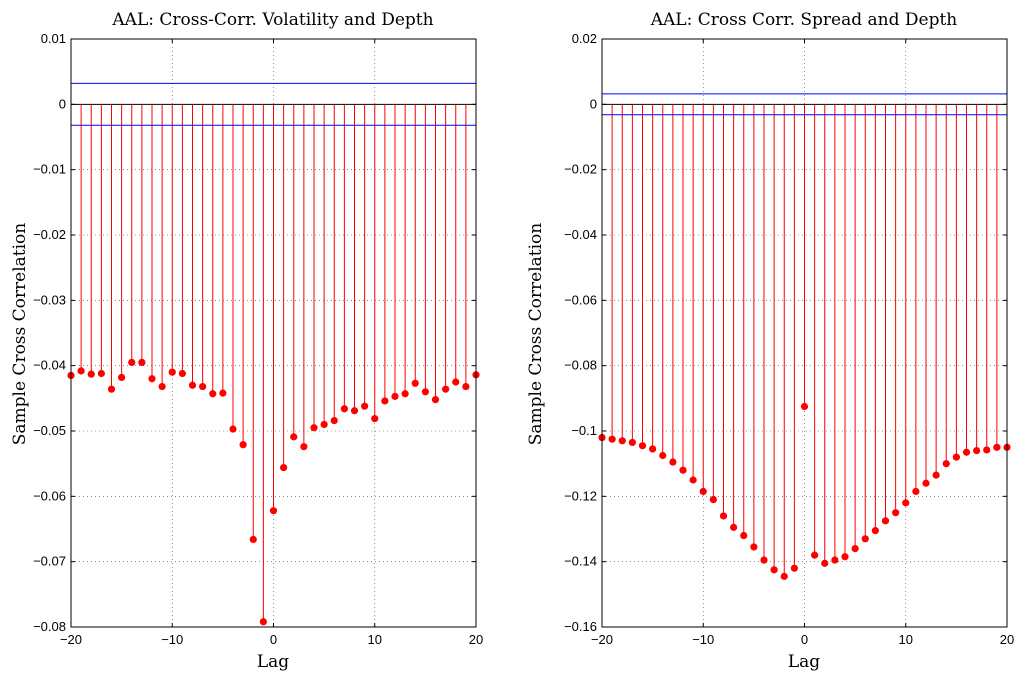 This screenshot has width=1018, height=676. What do you see at coordinates (580, 561) in the screenshot?
I see `y-tick-label: −0.14` at bounding box center [580, 561].